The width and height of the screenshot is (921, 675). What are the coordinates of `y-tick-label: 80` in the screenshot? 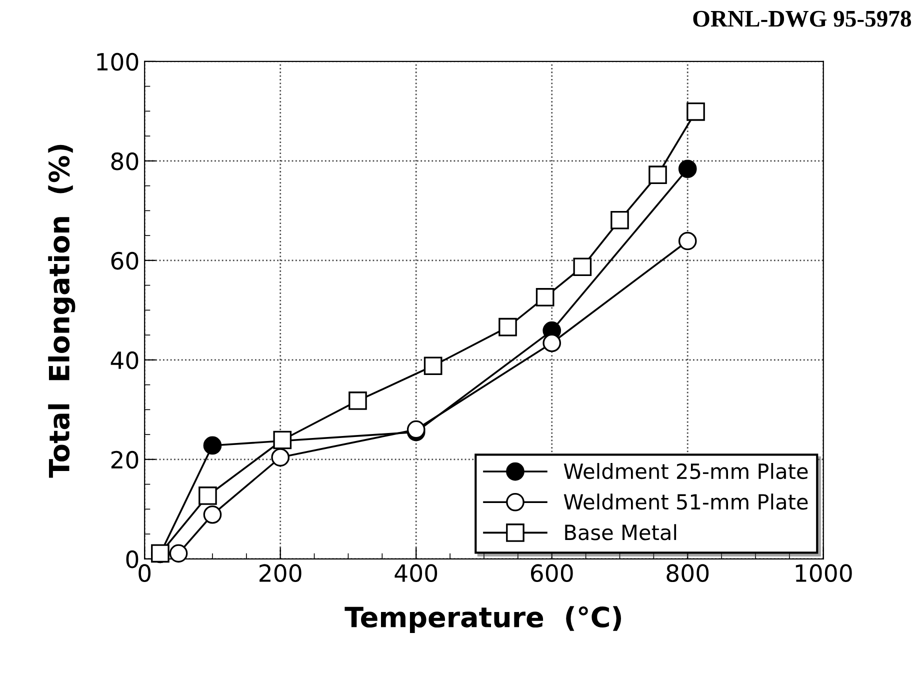 It's located at (124, 161).